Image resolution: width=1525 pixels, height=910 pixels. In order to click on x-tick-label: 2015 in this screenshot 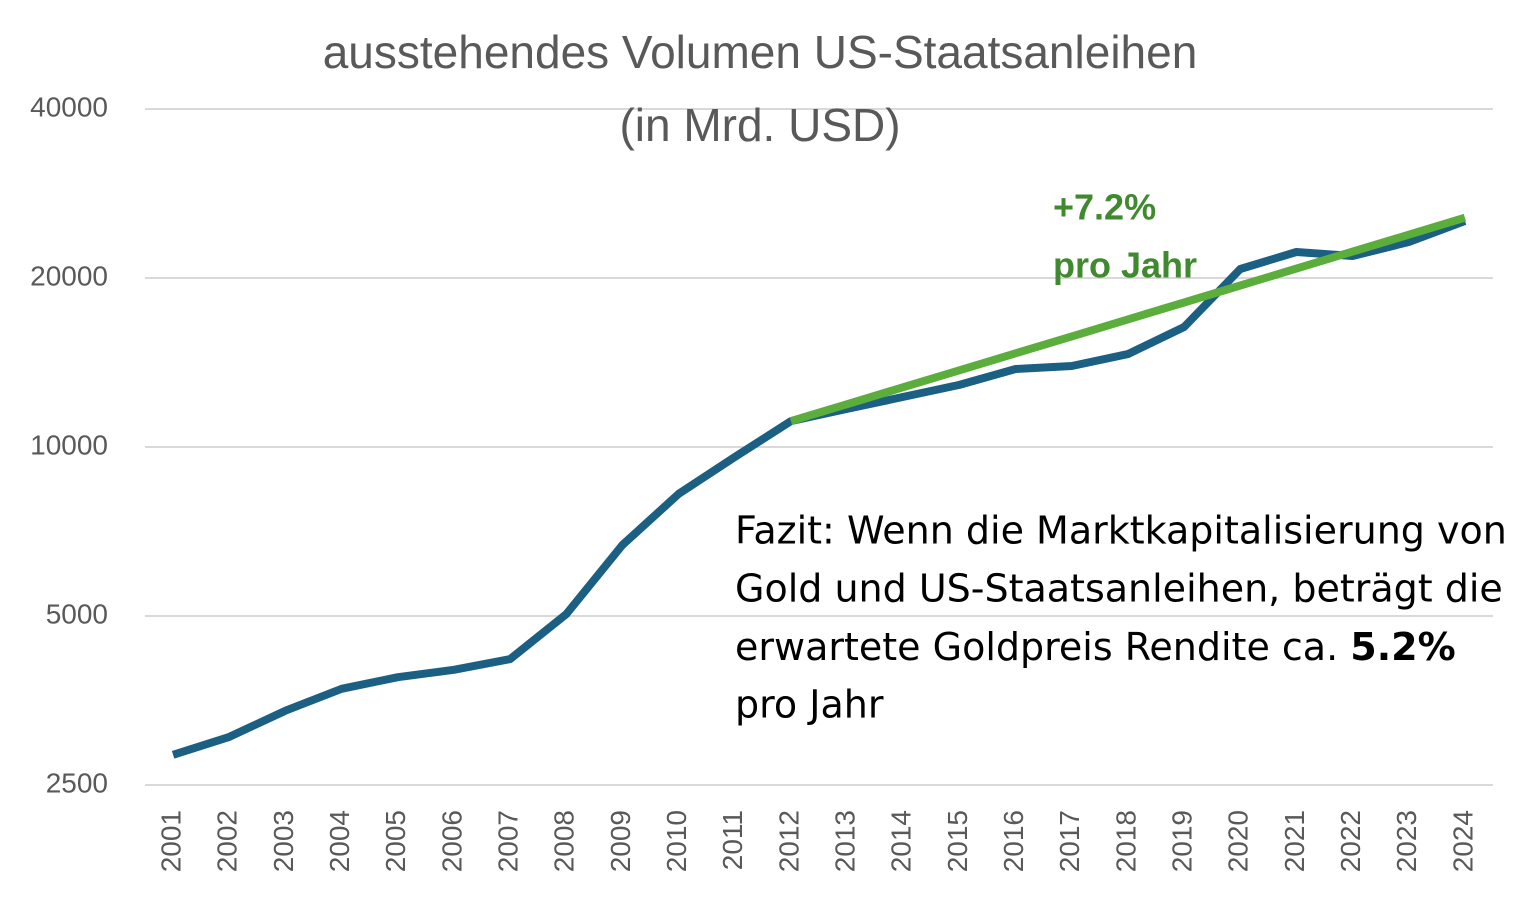, I will do `click(957, 841)`.